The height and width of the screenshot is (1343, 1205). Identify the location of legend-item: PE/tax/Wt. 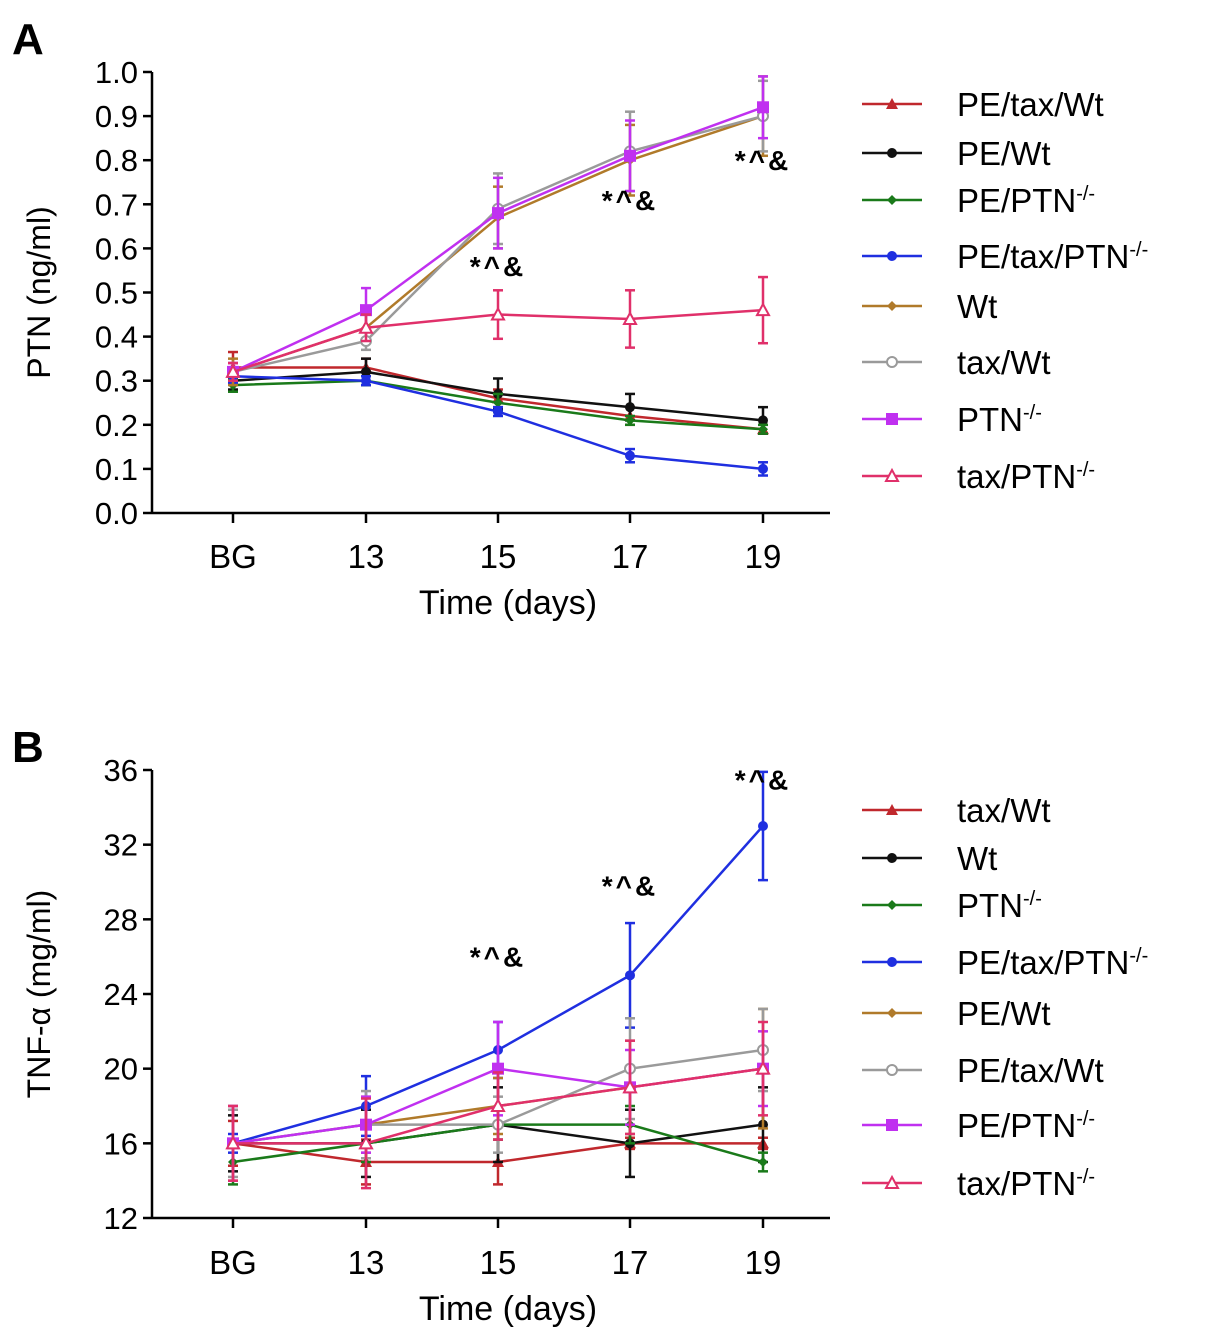
(983, 104).